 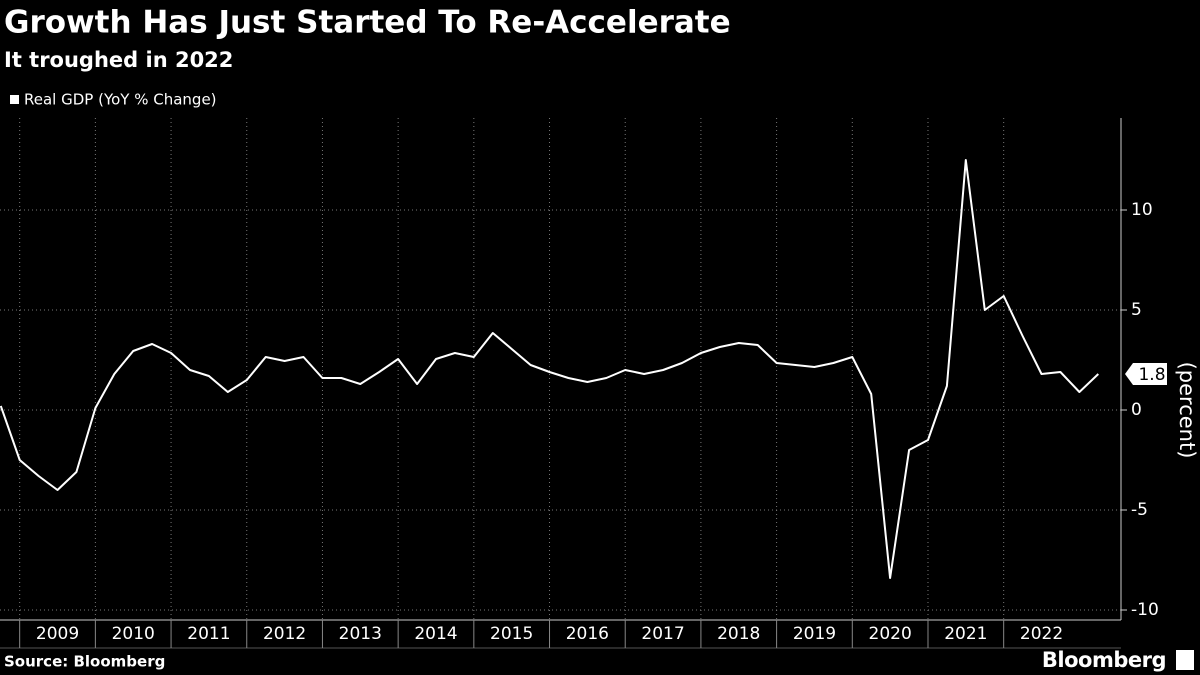 What do you see at coordinates (367, 23) in the screenshot?
I see `chart-title: Growth Has Just Started To Re-Accelerate` at bounding box center [367, 23].